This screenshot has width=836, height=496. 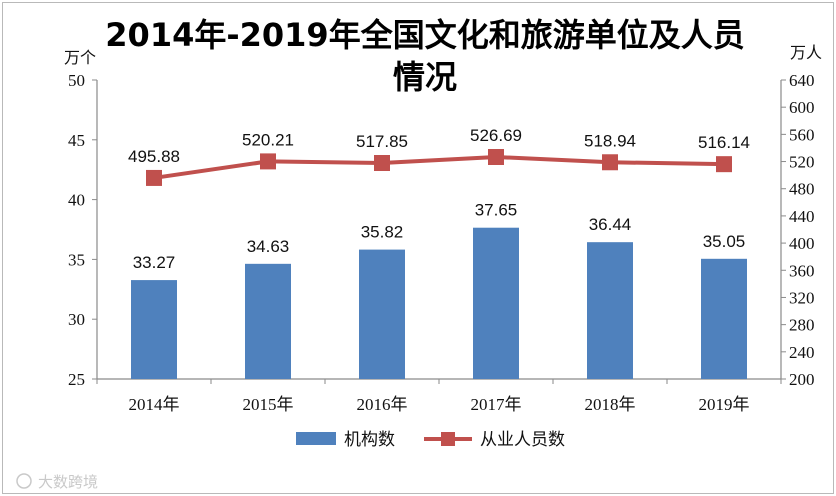 What do you see at coordinates (68, 482) in the screenshot?
I see `watermark-text: 大数跨境` at bounding box center [68, 482].